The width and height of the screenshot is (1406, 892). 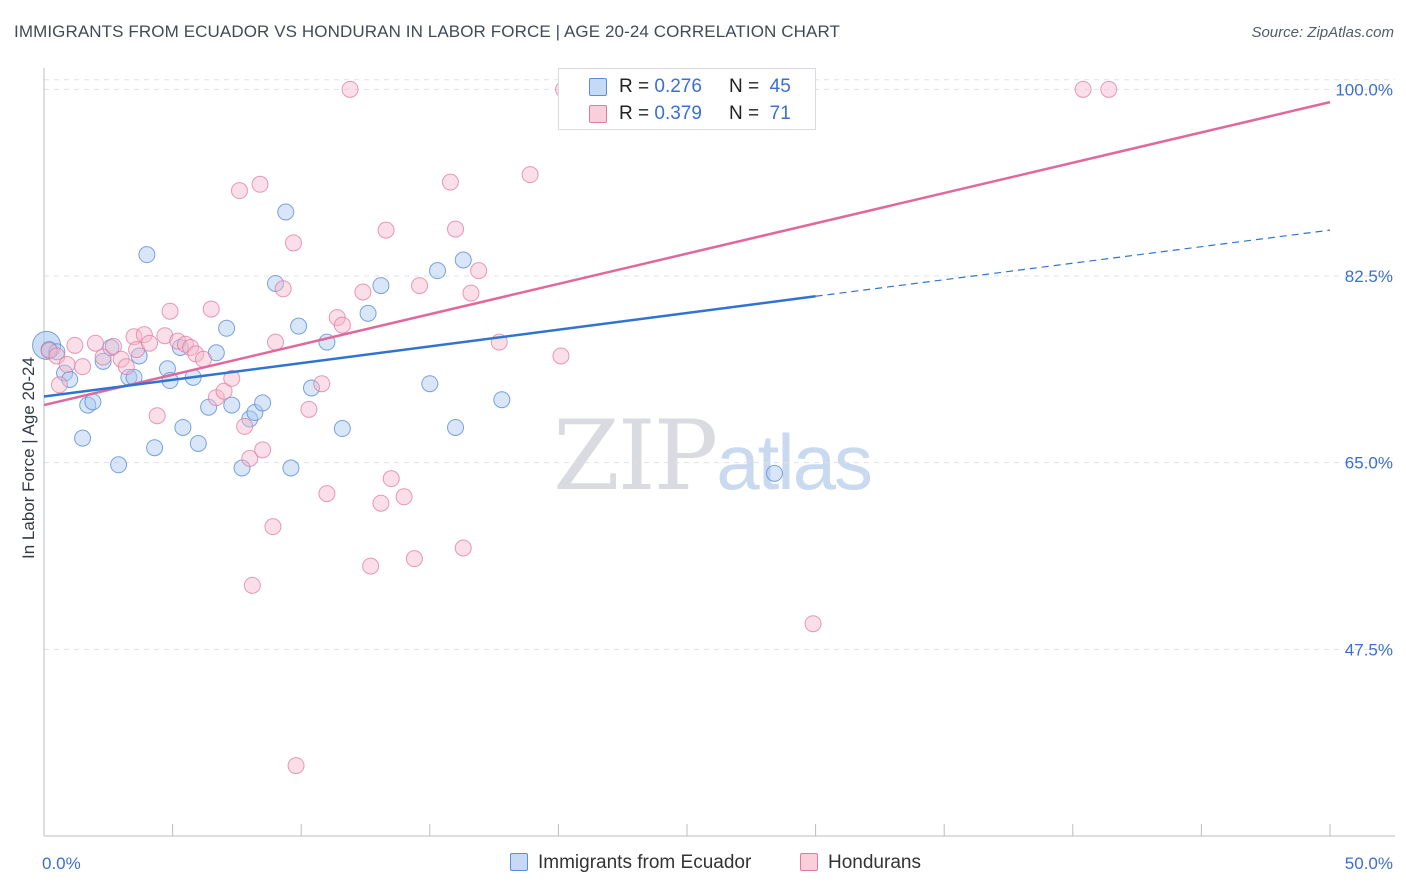 I want to click on bottom-legend-honduran: Hondurans, so click(x=860, y=864).